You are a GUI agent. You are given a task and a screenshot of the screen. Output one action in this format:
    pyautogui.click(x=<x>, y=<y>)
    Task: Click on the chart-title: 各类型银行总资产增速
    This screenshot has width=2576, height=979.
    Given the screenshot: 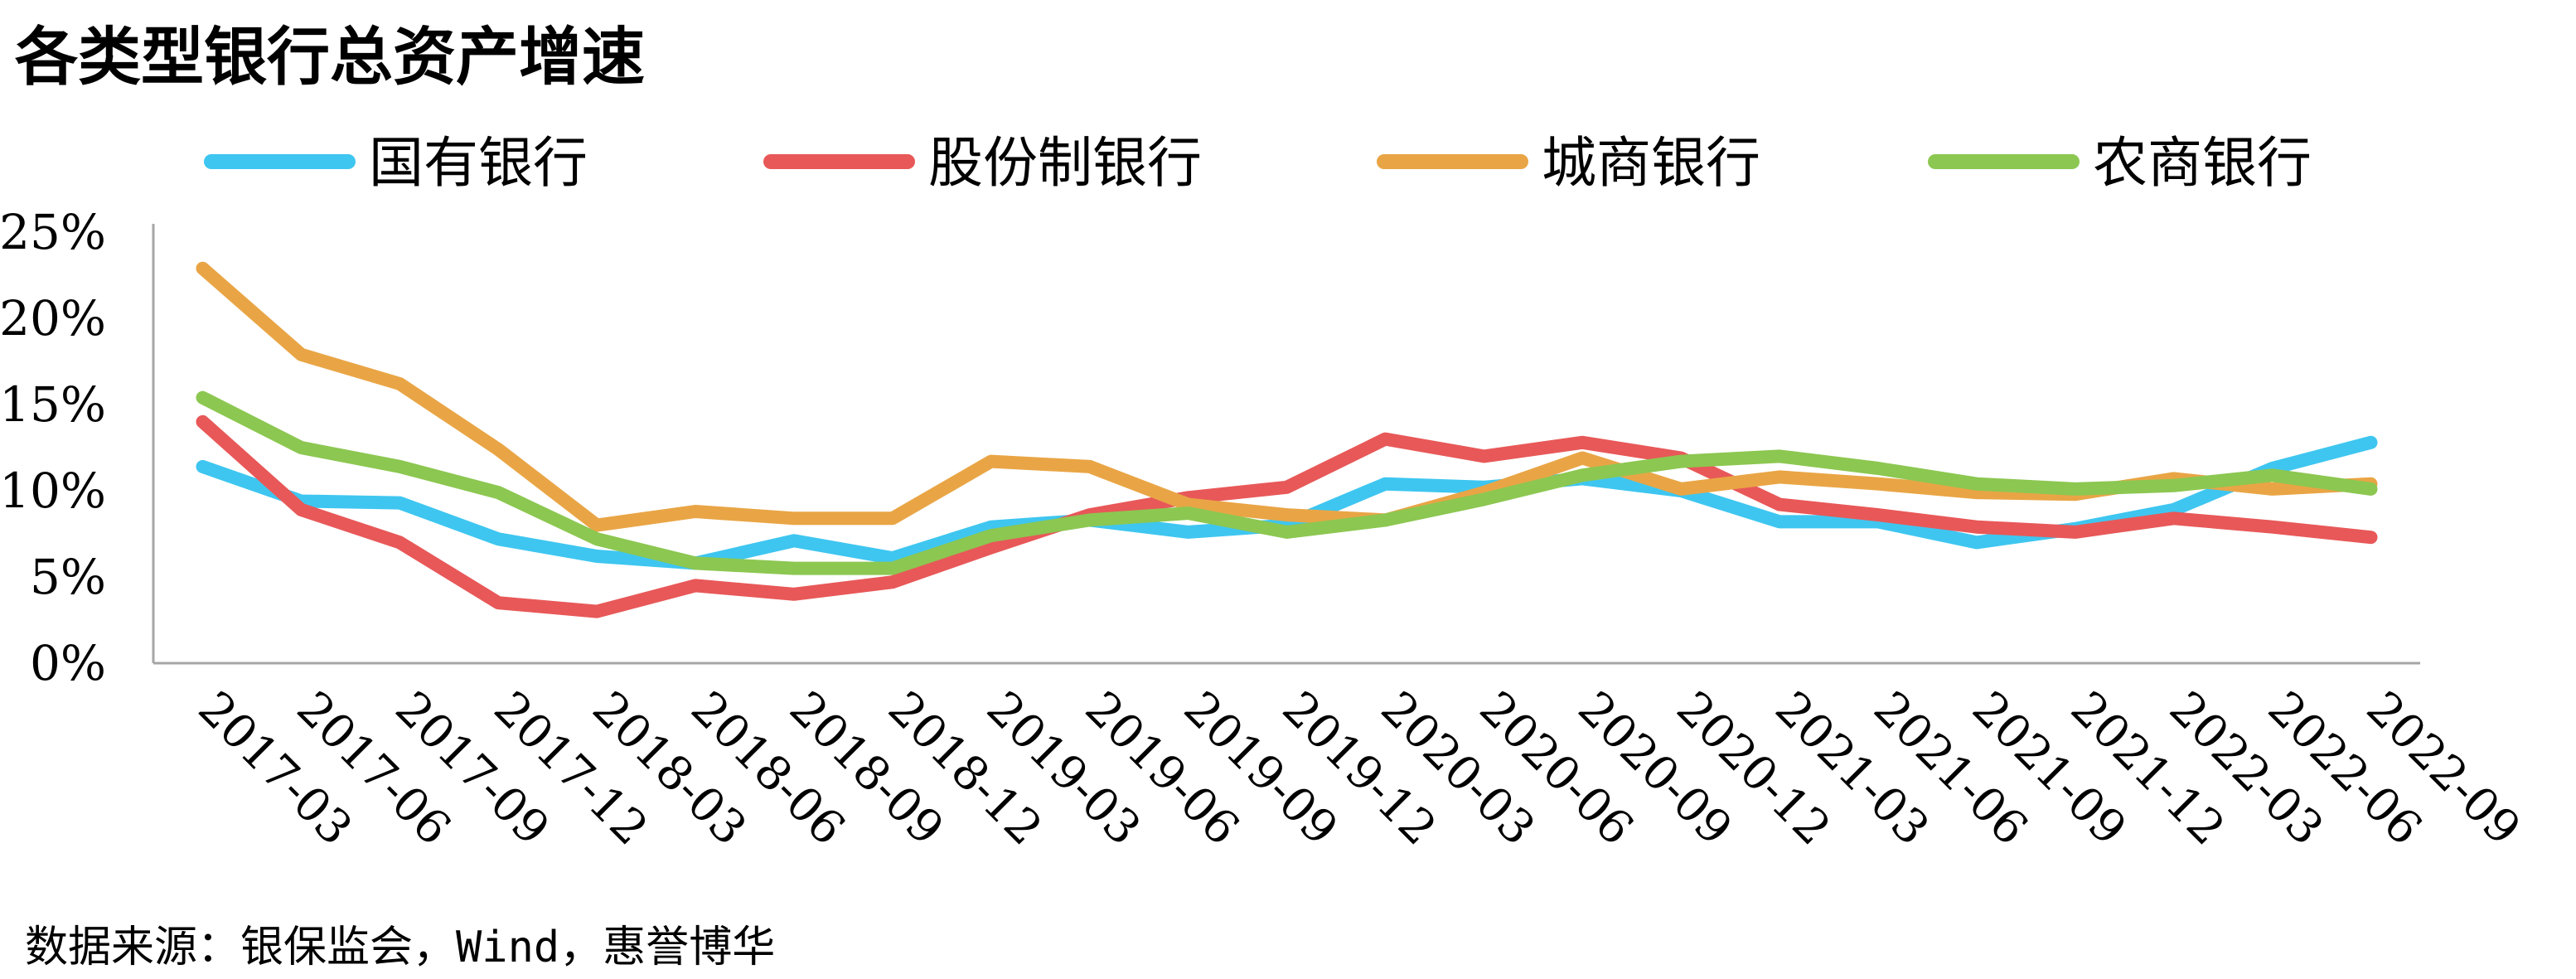 What is the action you would take?
    pyautogui.click(x=330, y=57)
    